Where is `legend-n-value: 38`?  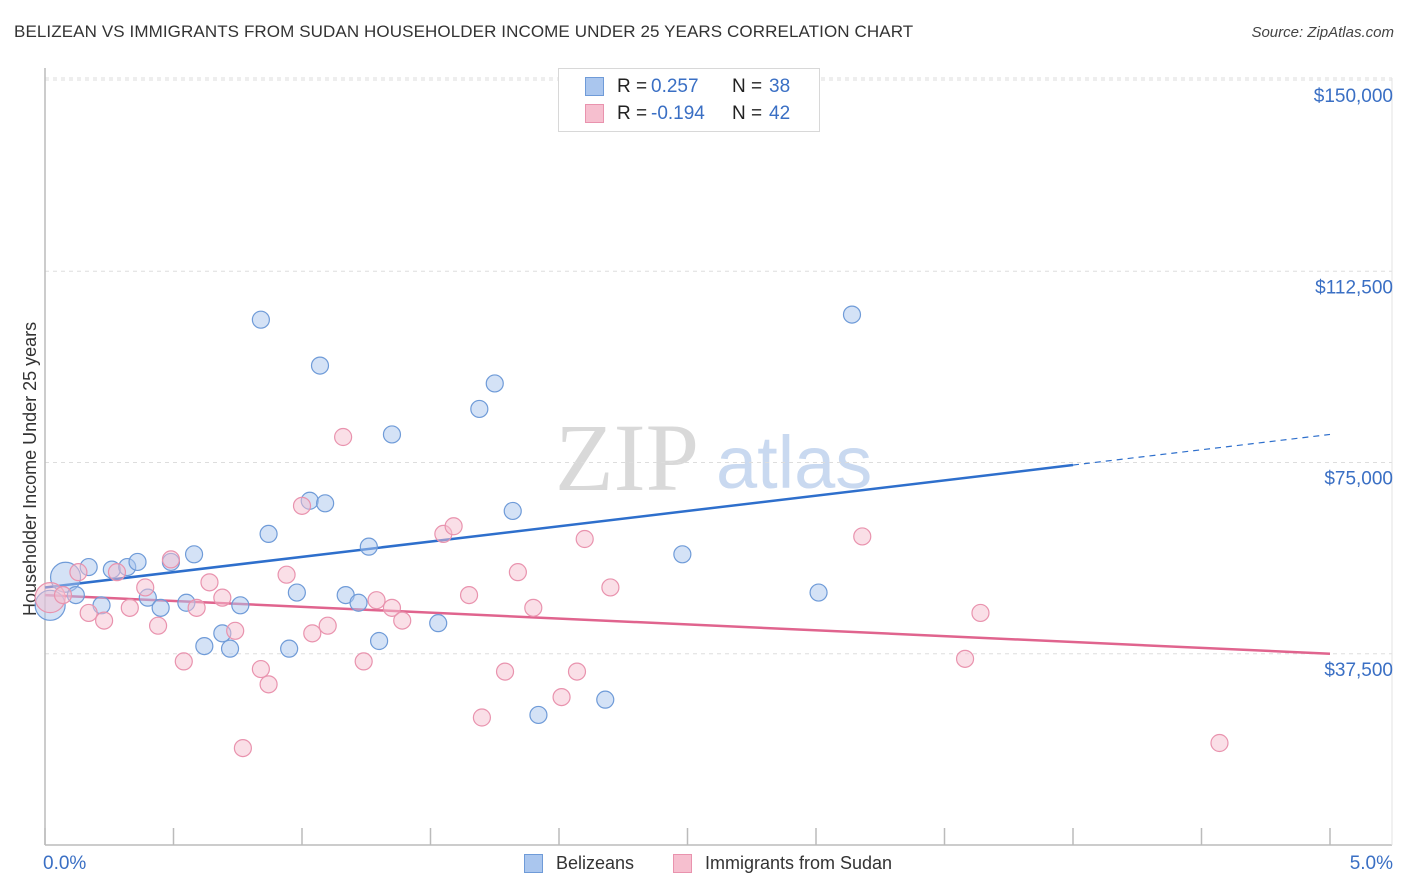
legend-n-value: 38 is located at coordinates (780, 86).